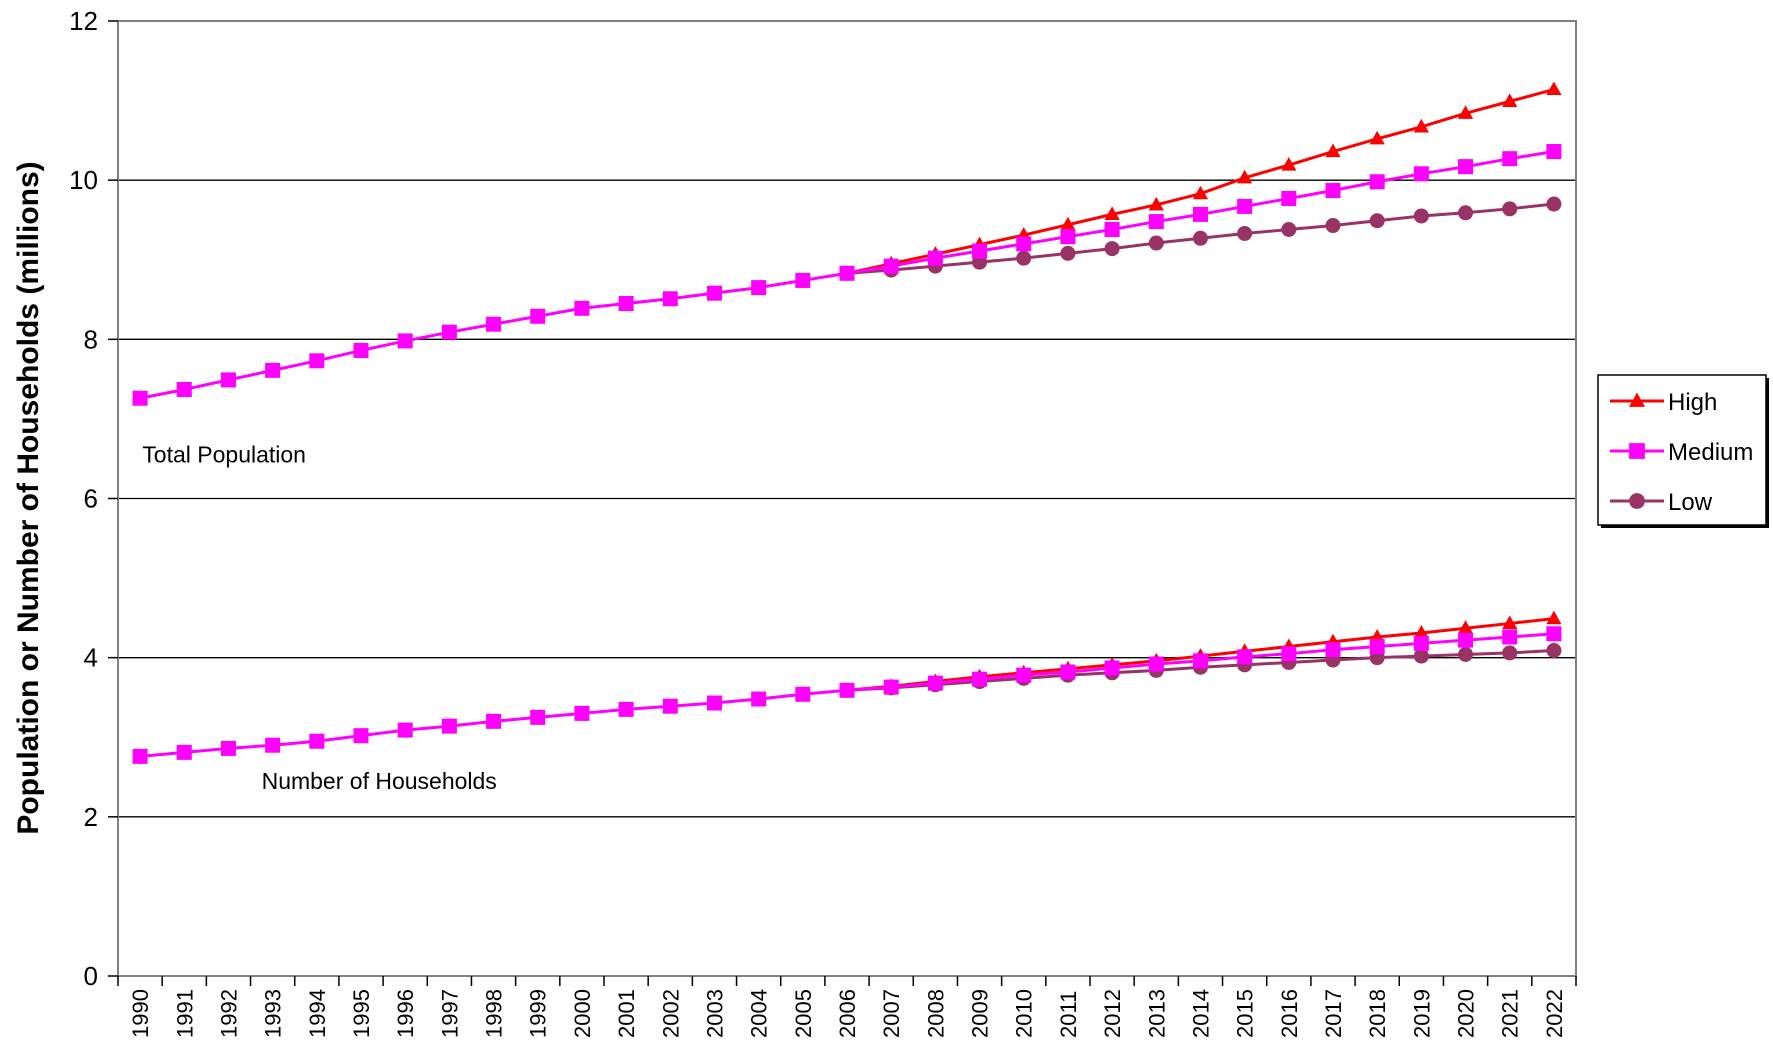  Describe the element at coordinates (1710, 452) in the screenshot. I see `legend-label: Medium` at that location.